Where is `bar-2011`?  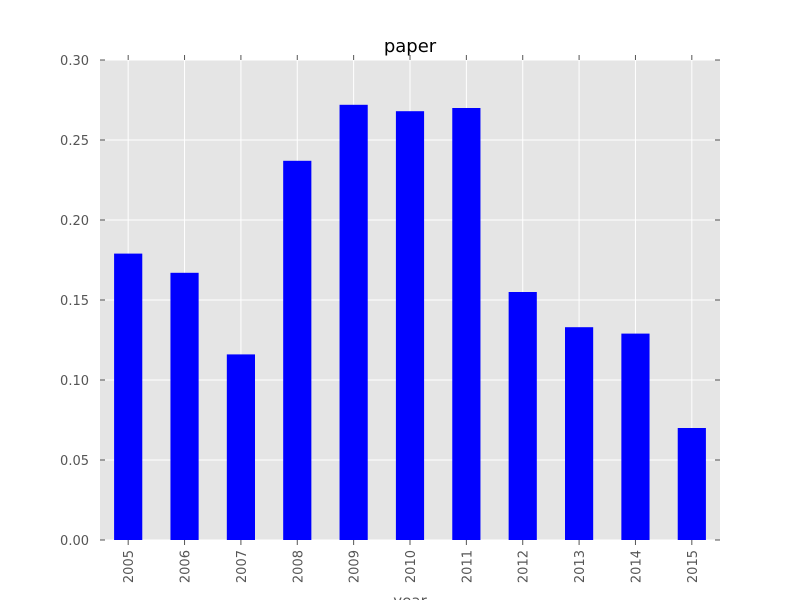
bar-2011 is located at coordinates (466, 324).